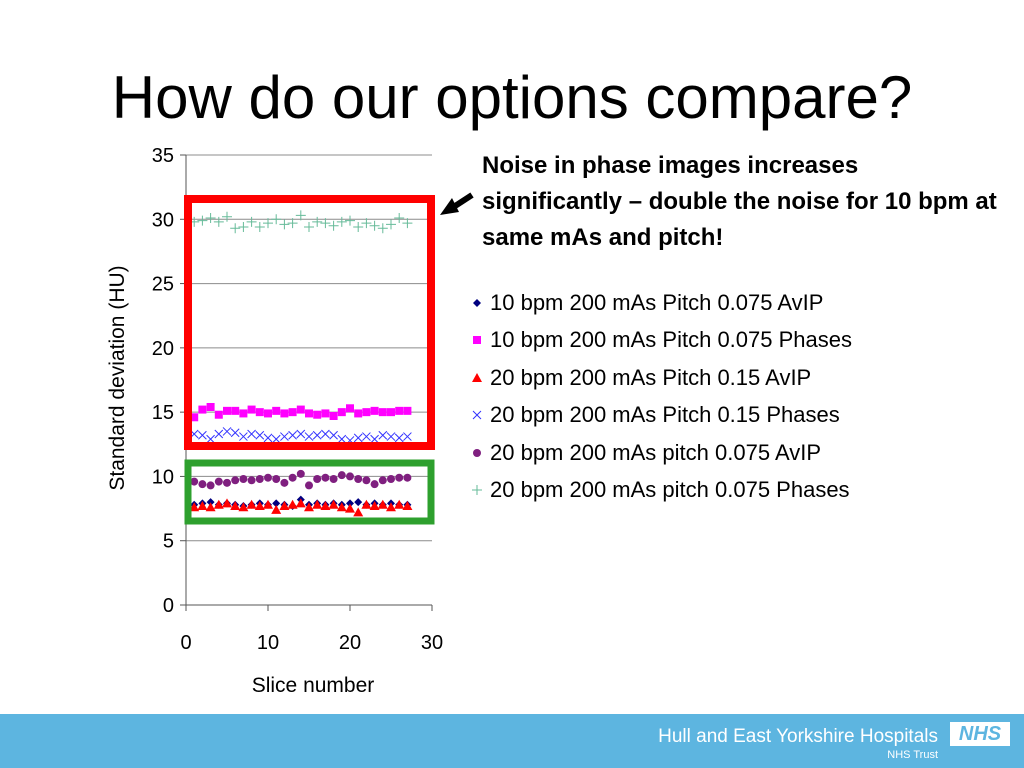  I want to click on legend-item-4: 20 bpm 200 mAs Pitch 0.15 Phases, so click(661, 416).